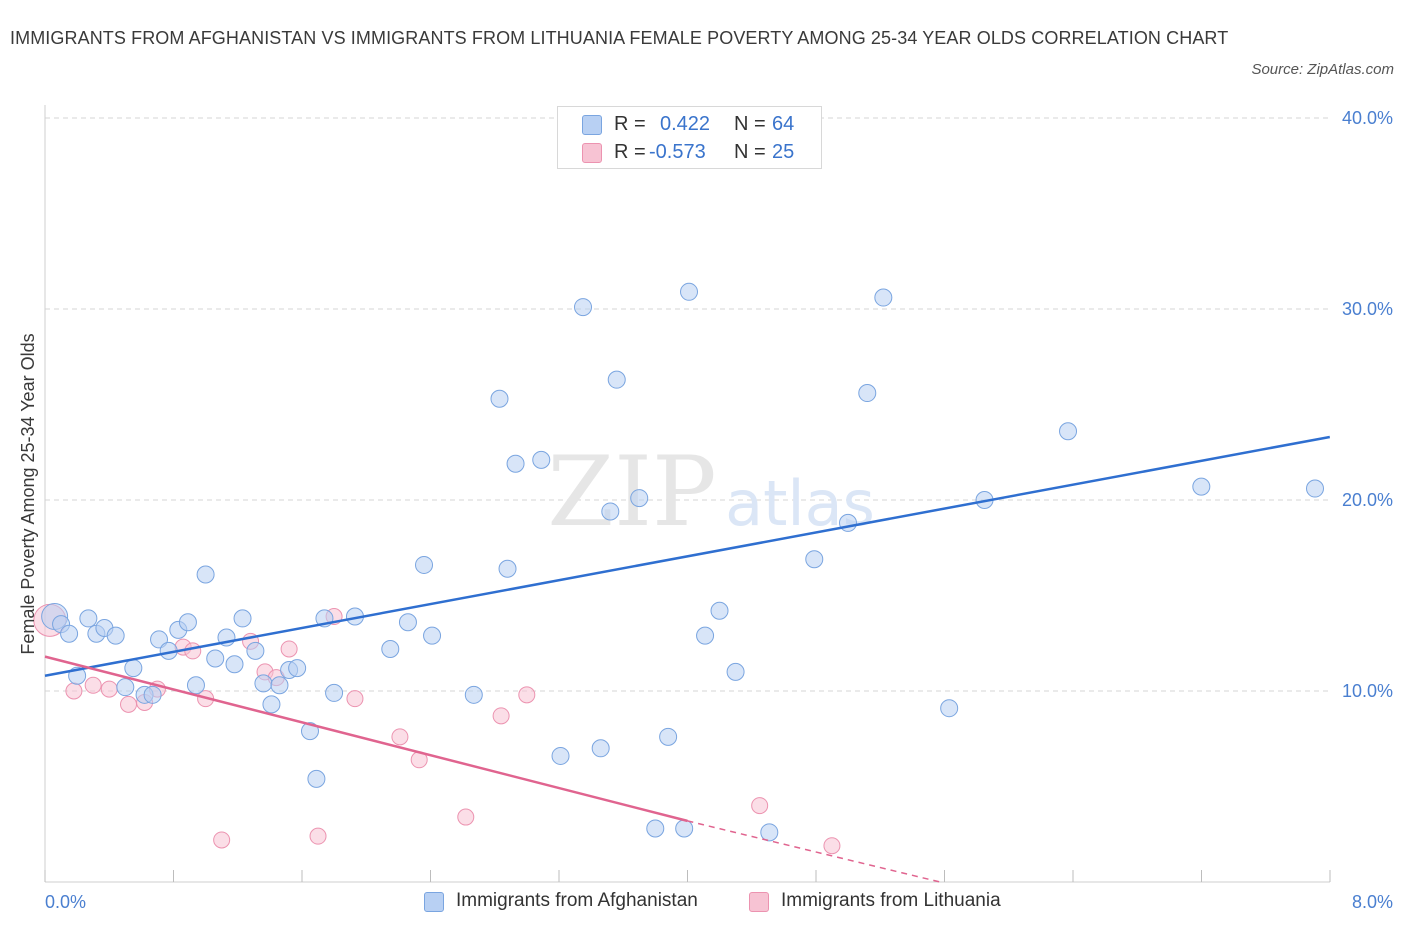 This screenshot has width=1406, height=930. What do you see at coordinates (677, 152) in the screenshot?
I see `legend-r-value: -0.573` at bounding box center [677, 152].